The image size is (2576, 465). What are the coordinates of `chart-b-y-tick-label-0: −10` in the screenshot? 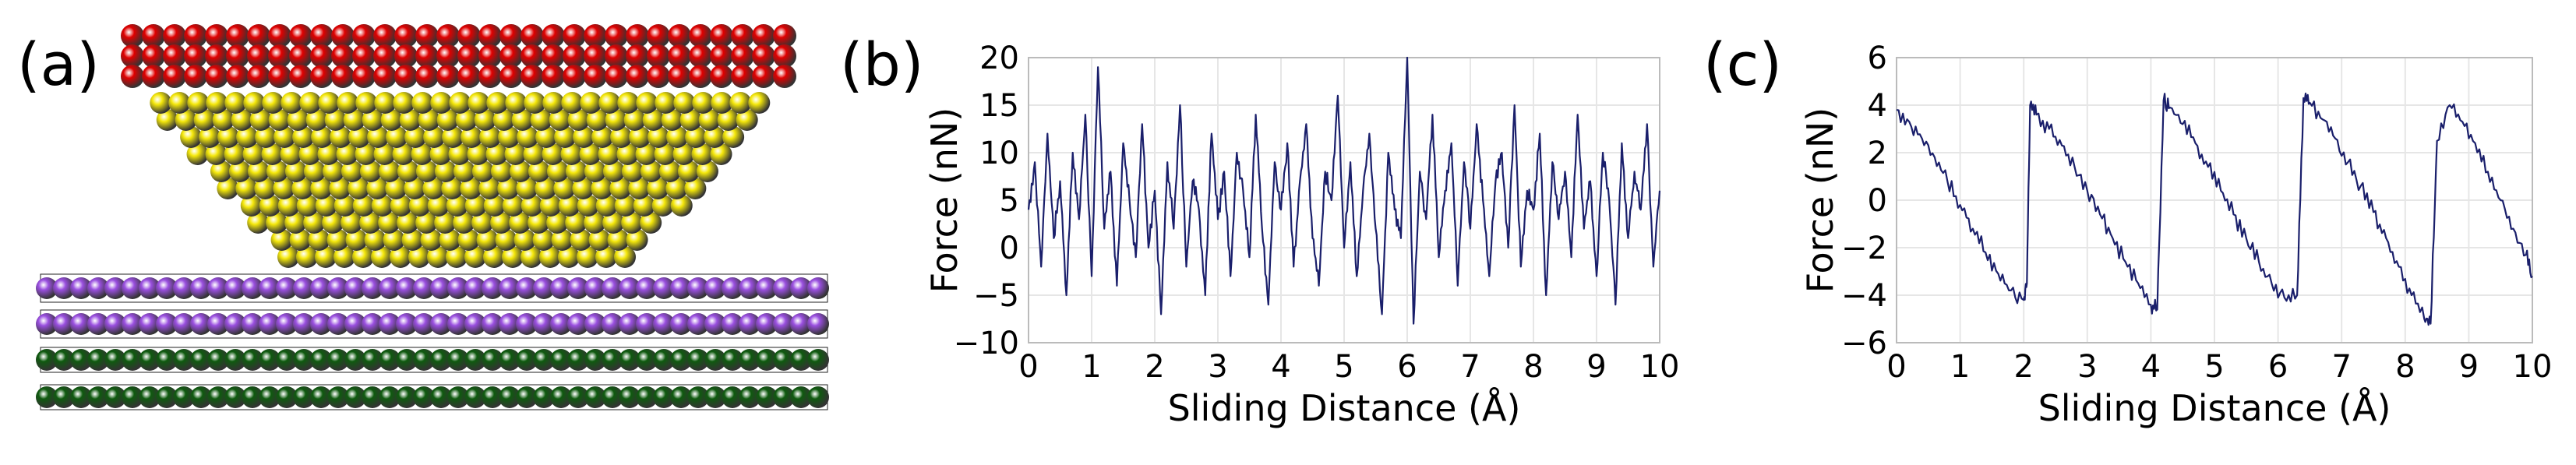 It's located at (986, 344).